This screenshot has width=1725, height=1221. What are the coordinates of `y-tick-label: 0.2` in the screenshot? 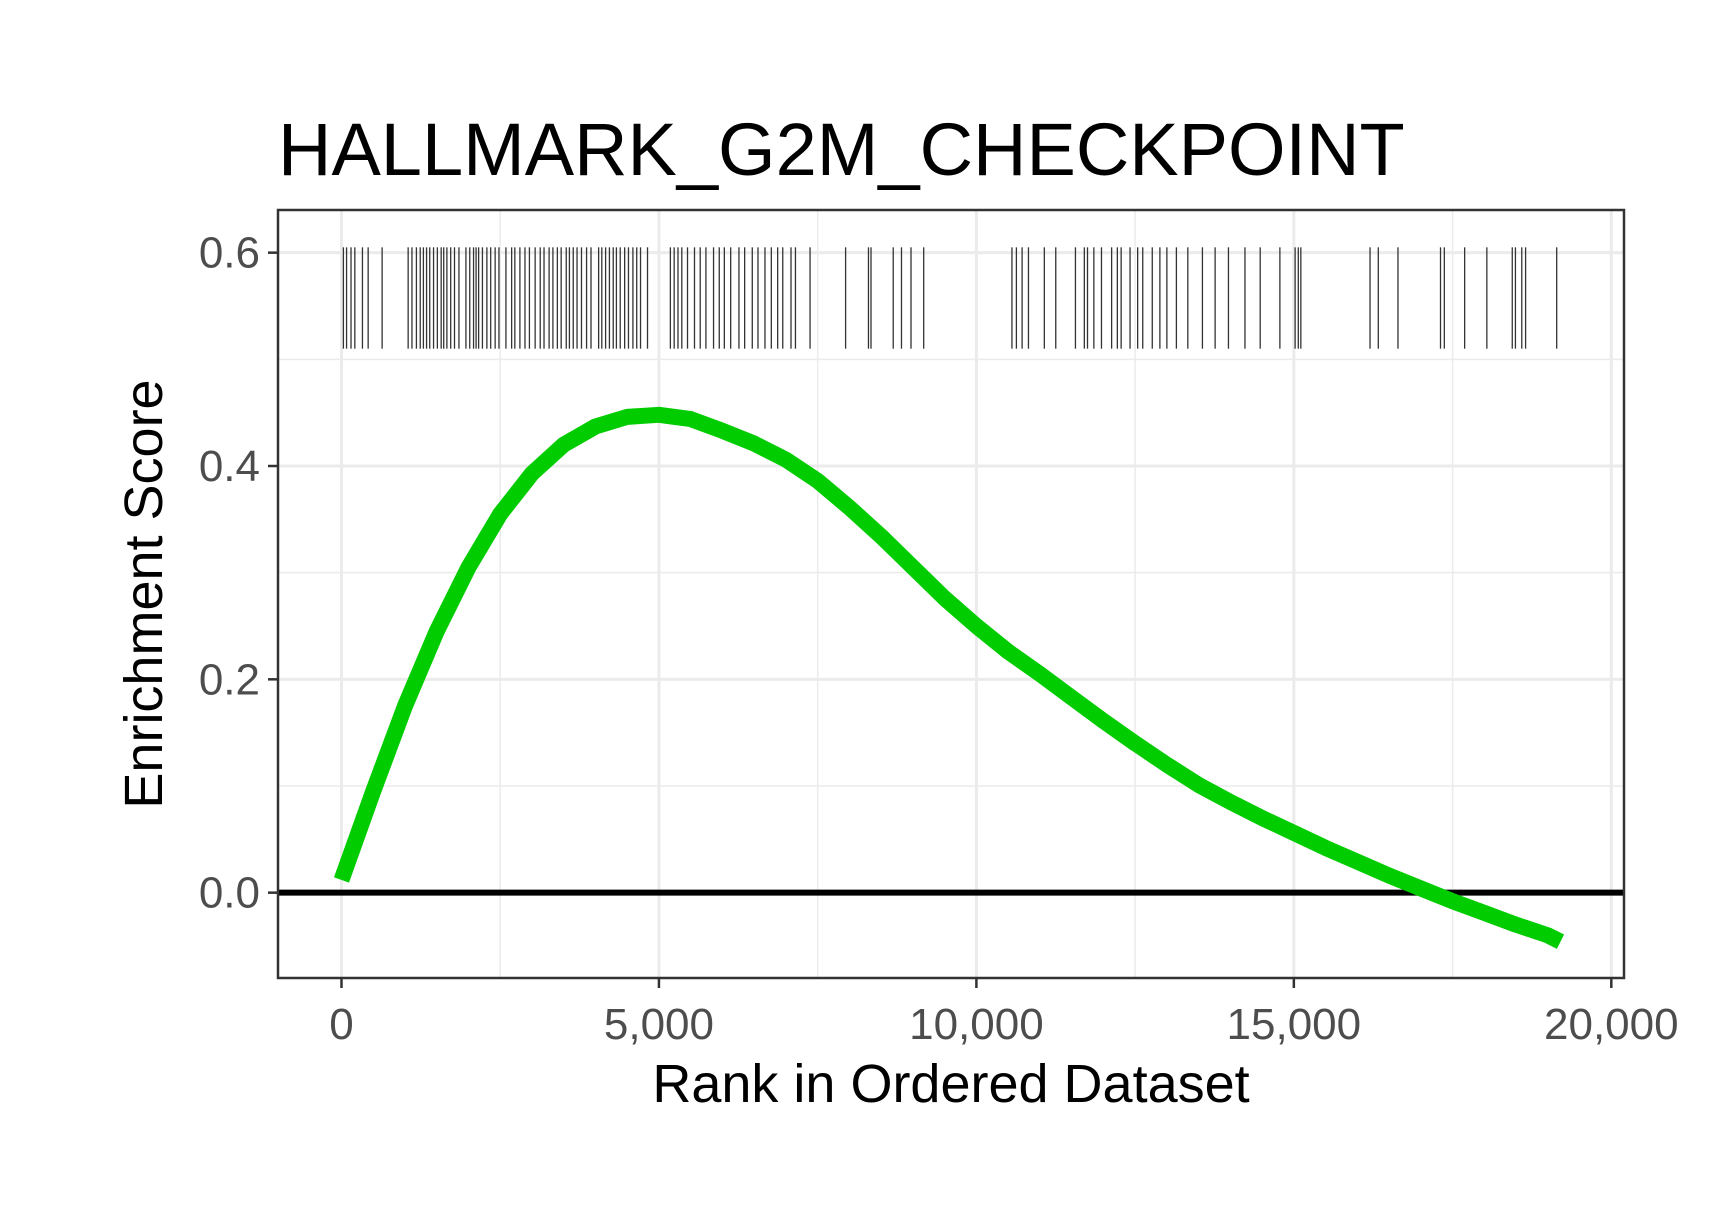 It's located at (229, 679).